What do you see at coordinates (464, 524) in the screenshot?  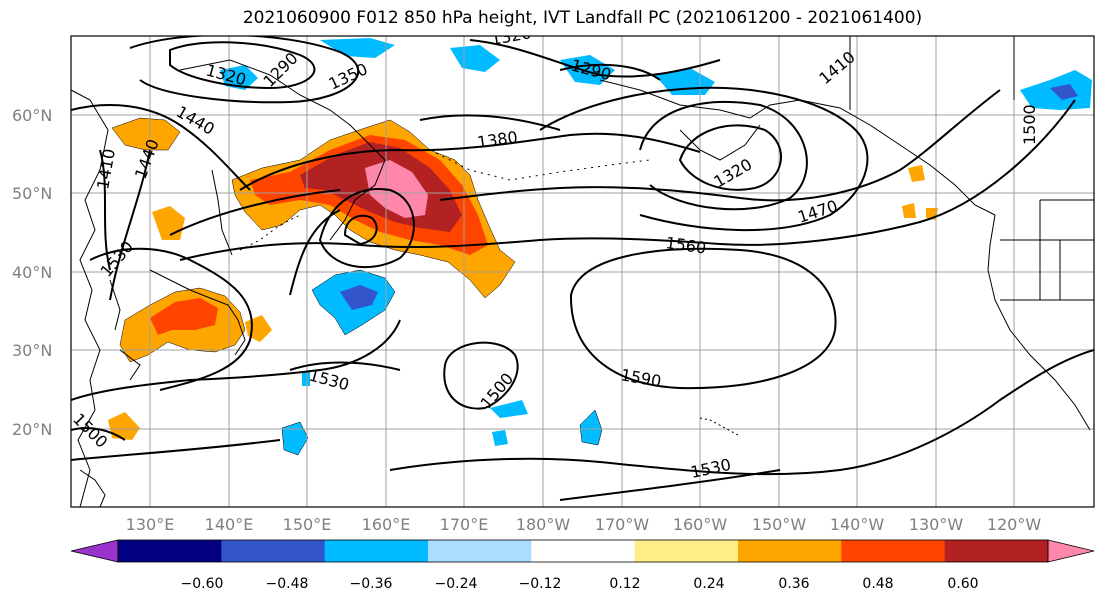 I see `lon-label: 170°E` at bounding box center [464, 524].